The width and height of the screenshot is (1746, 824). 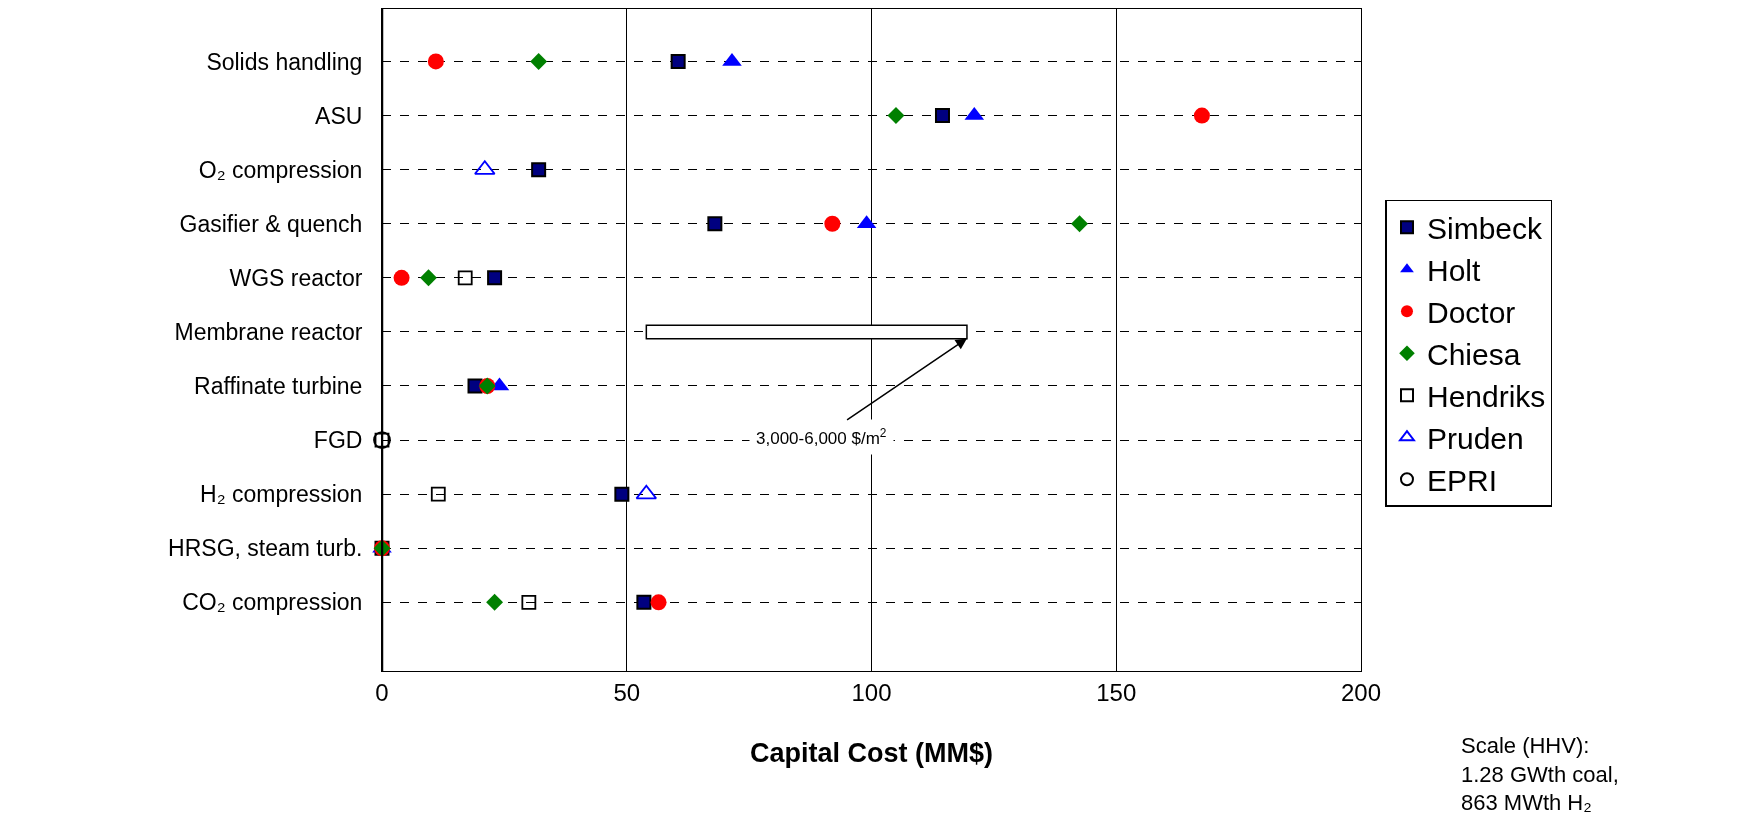 I want to click on y-tick-label: Raffinate turbine, so click(x=278, y=386).